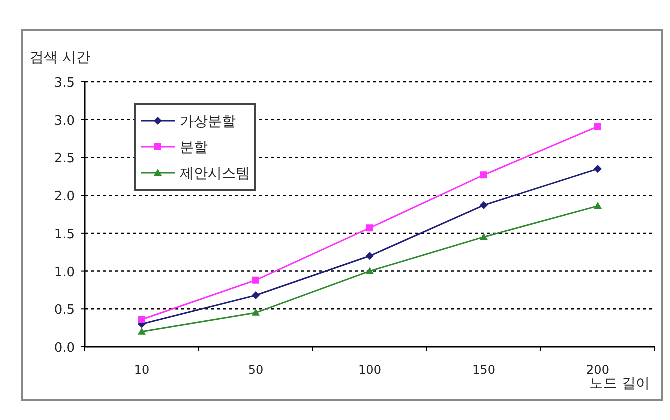 Image resolution: width=670 pixels, height=420 pixels. Describe the element at coordinates (194, 148) in the screenshot. I see `legend-label: 분할` at that location.